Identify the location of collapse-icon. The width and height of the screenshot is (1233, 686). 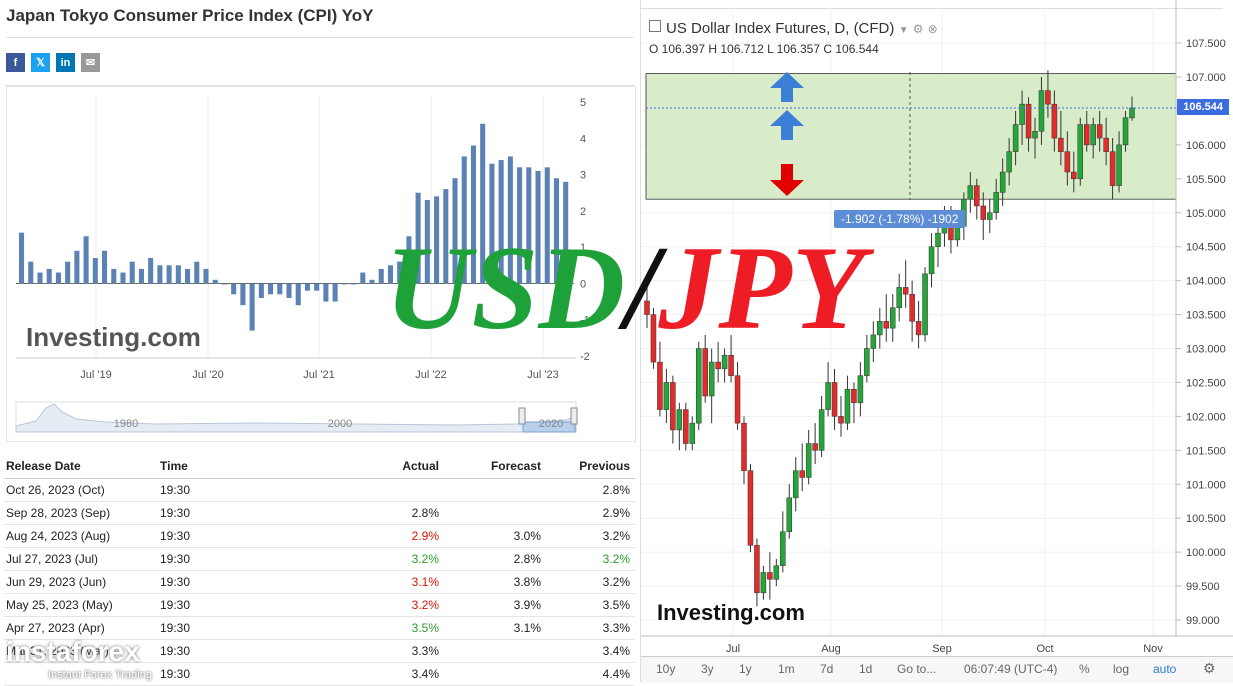
(655, 26).